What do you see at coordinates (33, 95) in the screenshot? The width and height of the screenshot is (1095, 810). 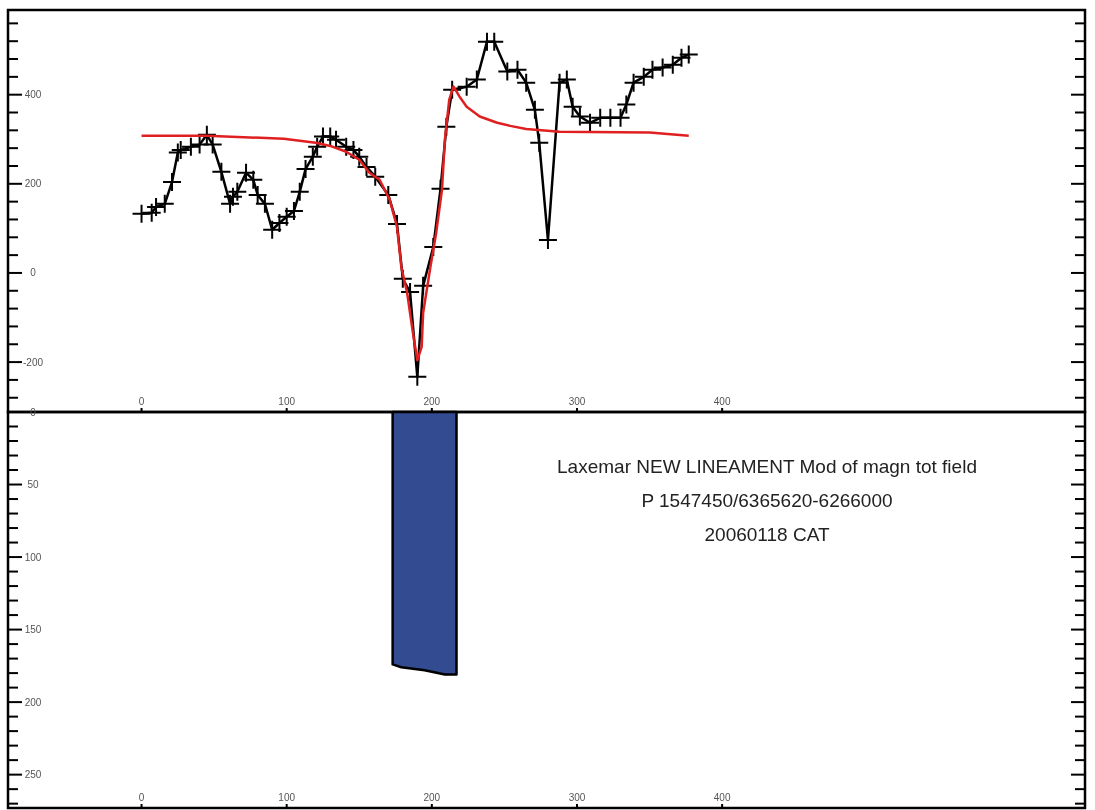 I see `y-tick-label: 400` at bounding box center [33, 95].